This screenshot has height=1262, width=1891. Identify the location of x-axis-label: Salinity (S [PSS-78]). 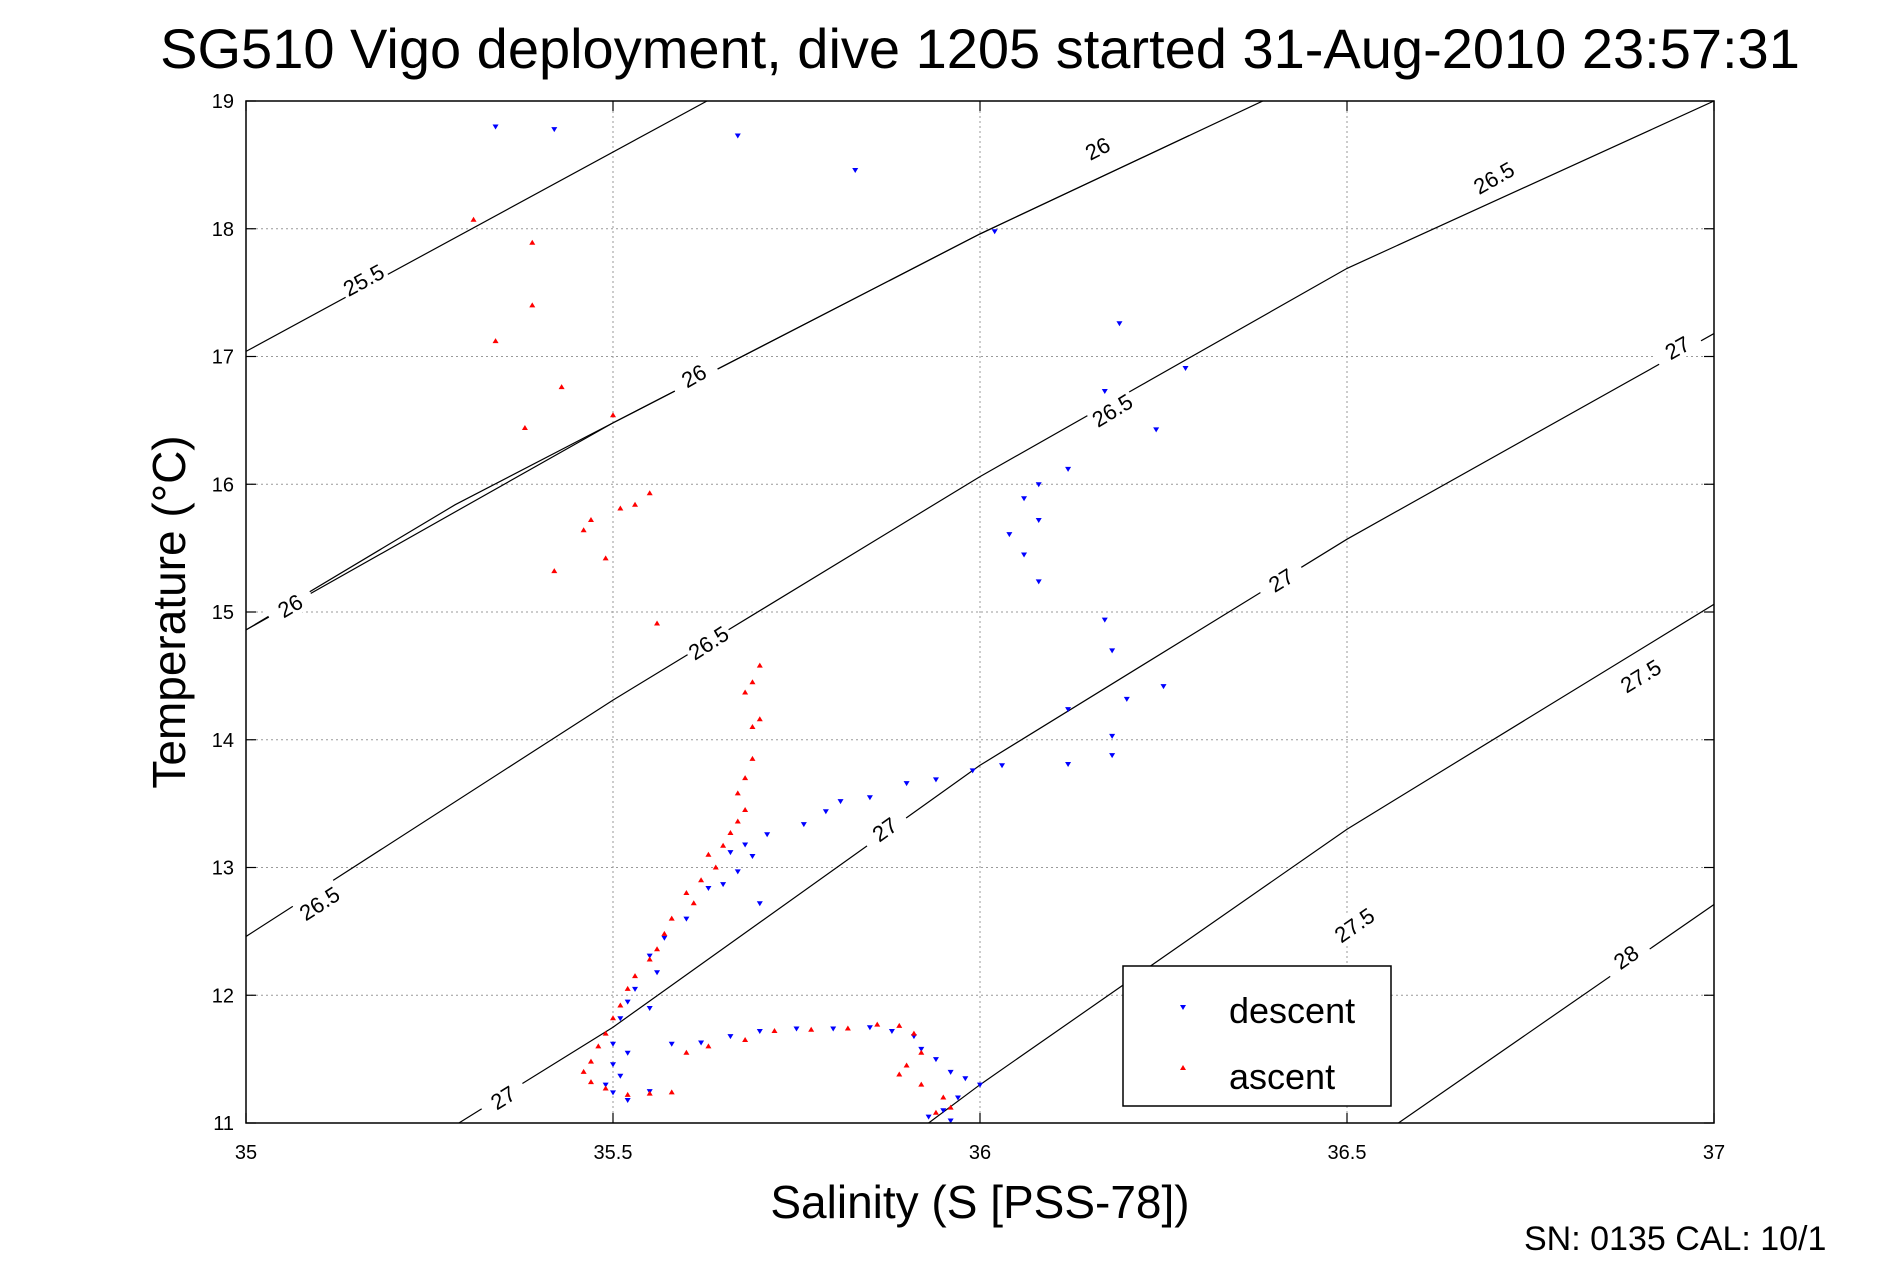
(979, 1202).